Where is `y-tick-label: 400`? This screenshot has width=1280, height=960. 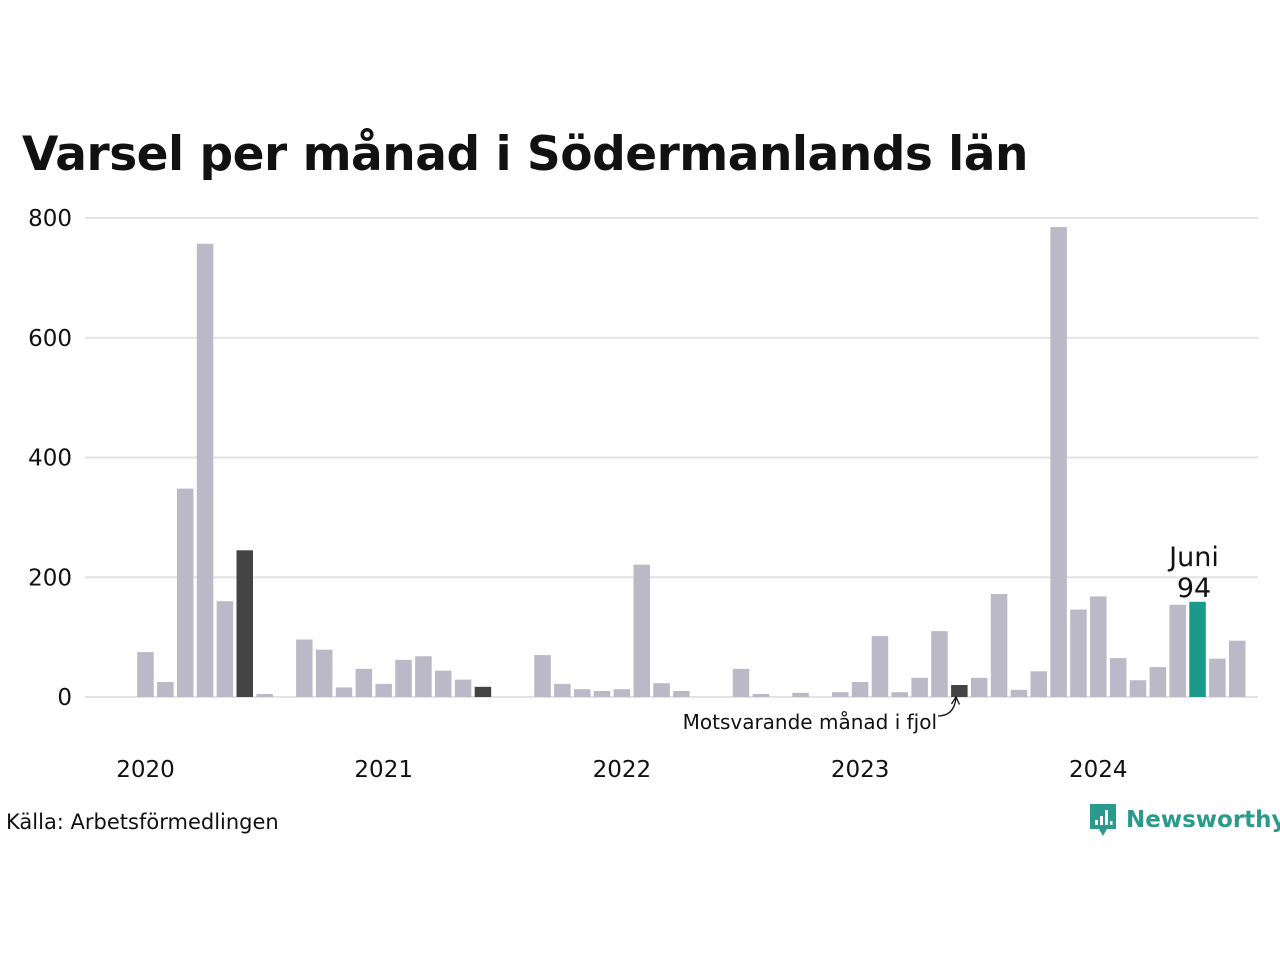 y-tick-label: 400 is located at coordinates (50, 459).